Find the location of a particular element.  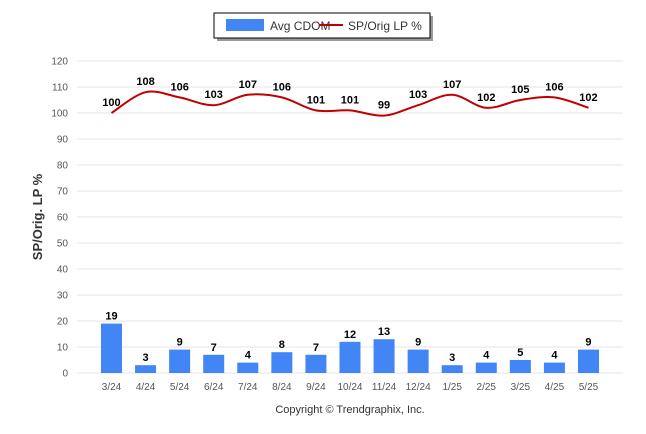

legend-bar-swatch is located at coordinates (245, 25).